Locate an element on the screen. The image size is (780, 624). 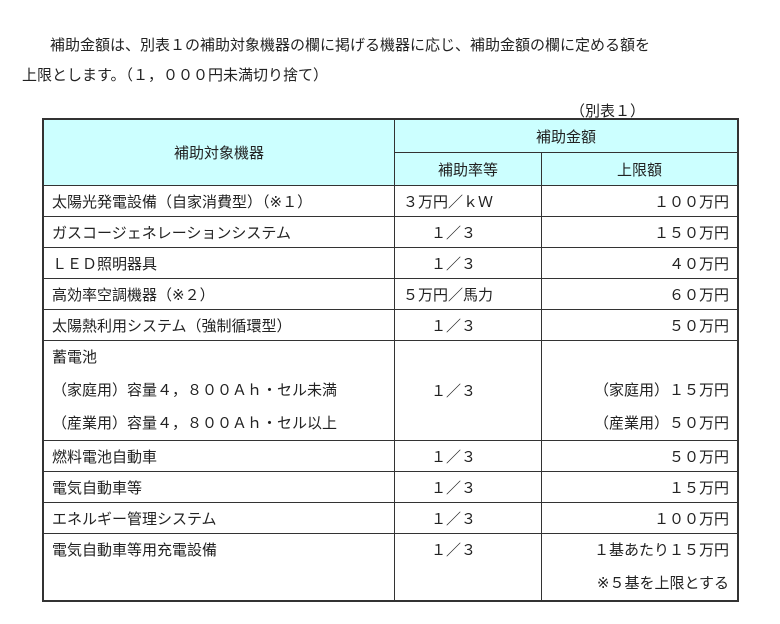
limit-cell: １５万円 is located at coordinates (640, 487).